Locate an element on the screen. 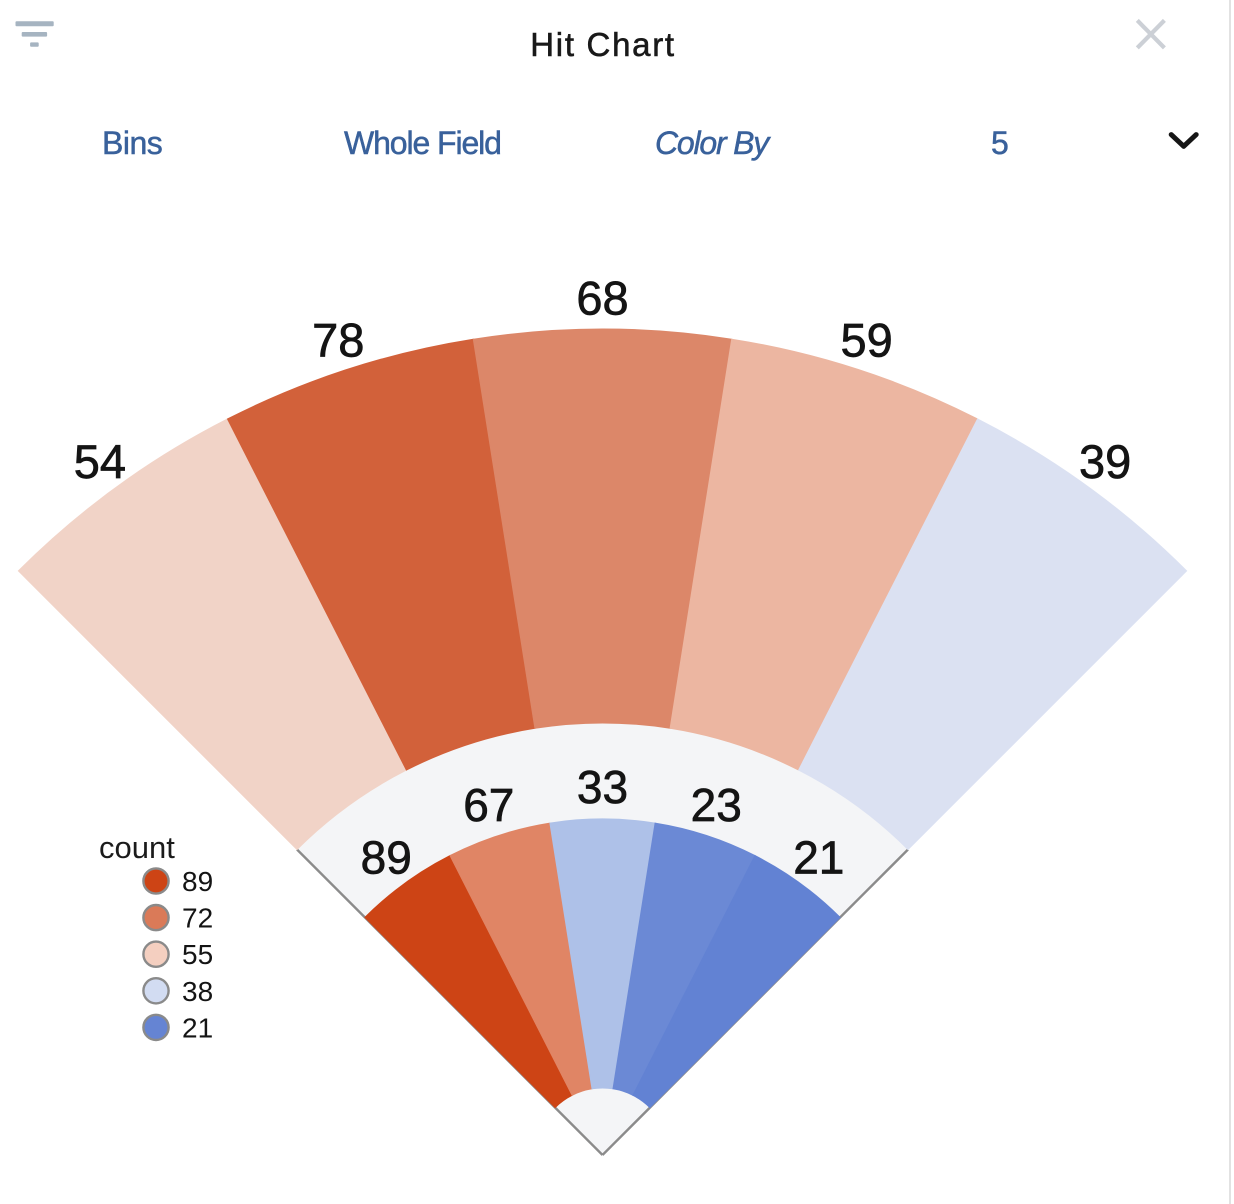 The width and height of the screenshot is (1234, 1204). svg-text: 78 is located at coordinates (338, 339).